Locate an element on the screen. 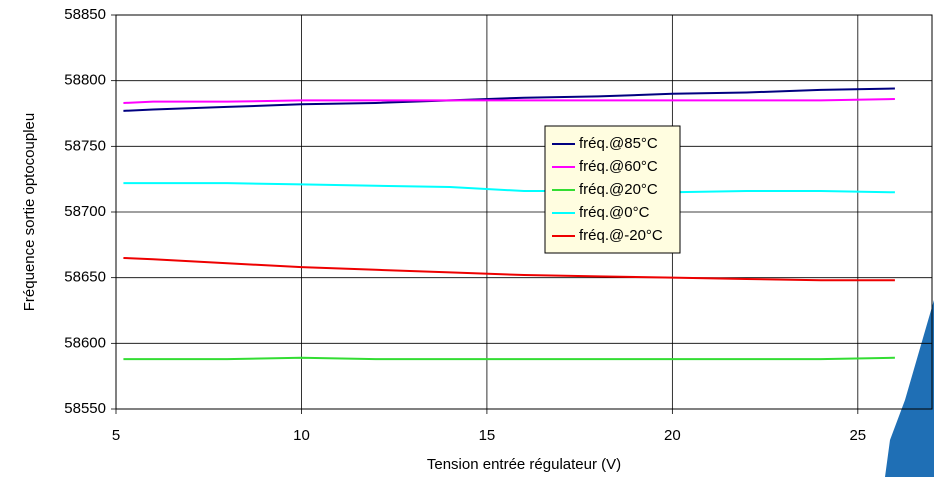 This screenshot has width=934, height=477. y-tick-label: 58600 is located at coordinates (85, 342).